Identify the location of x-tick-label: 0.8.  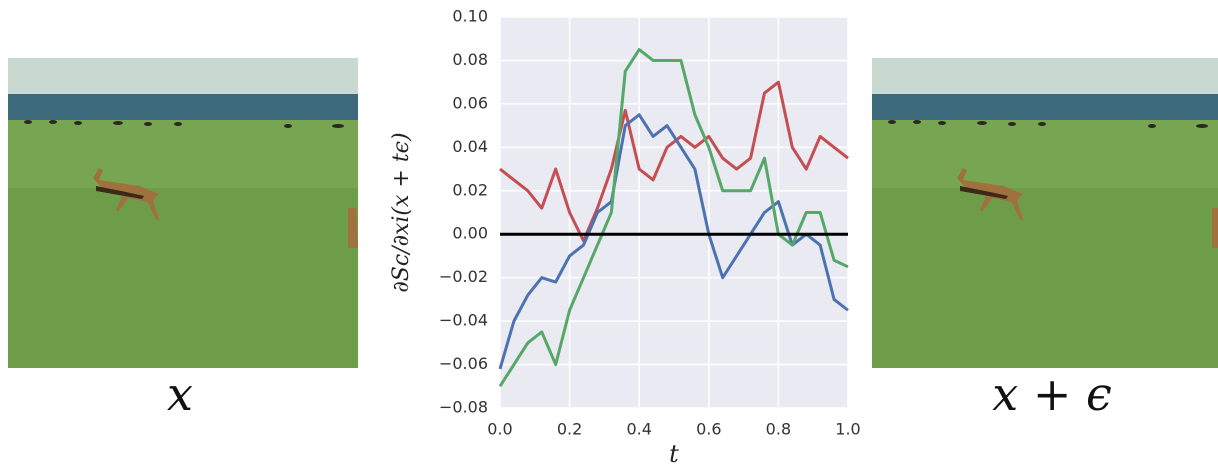
(778, 429).